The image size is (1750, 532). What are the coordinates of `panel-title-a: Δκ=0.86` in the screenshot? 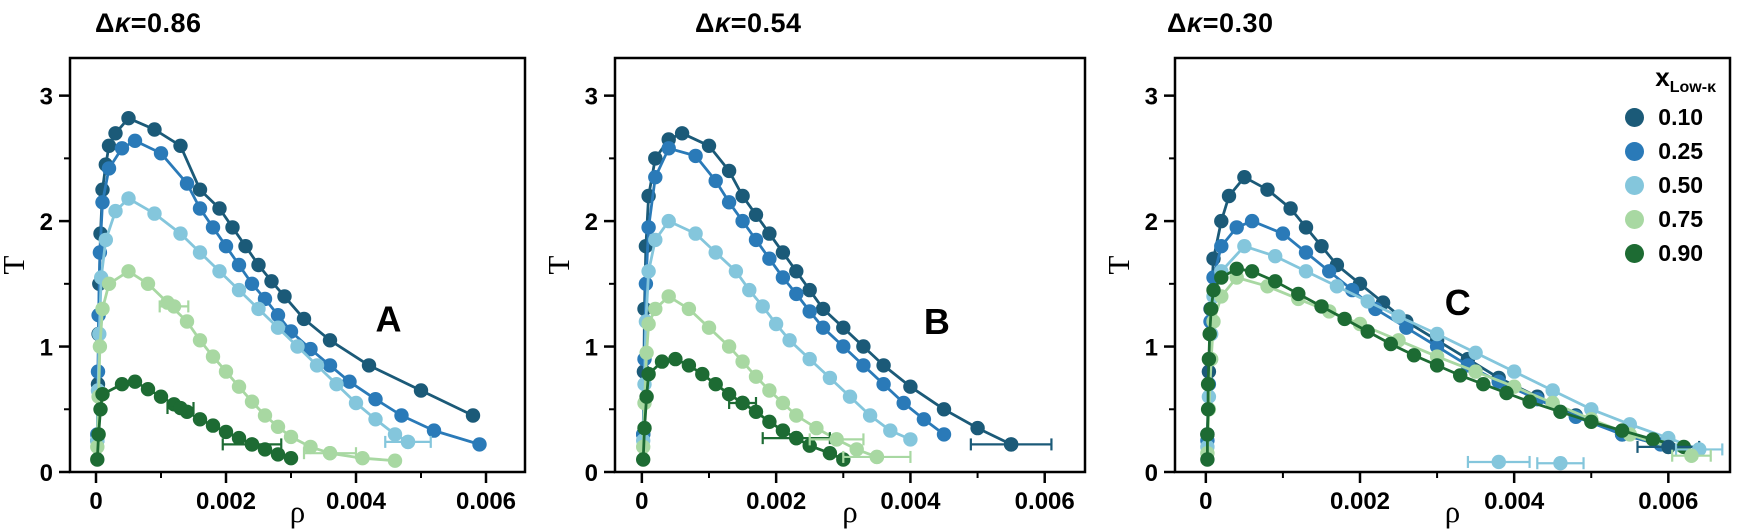 It's located at (272, 22).